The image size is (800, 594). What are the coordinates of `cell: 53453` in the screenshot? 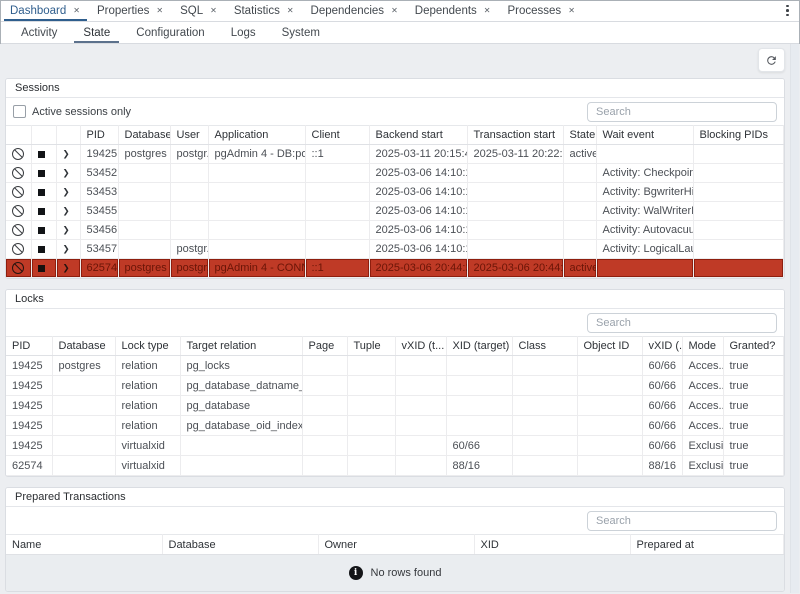 It's located at (99, 192).